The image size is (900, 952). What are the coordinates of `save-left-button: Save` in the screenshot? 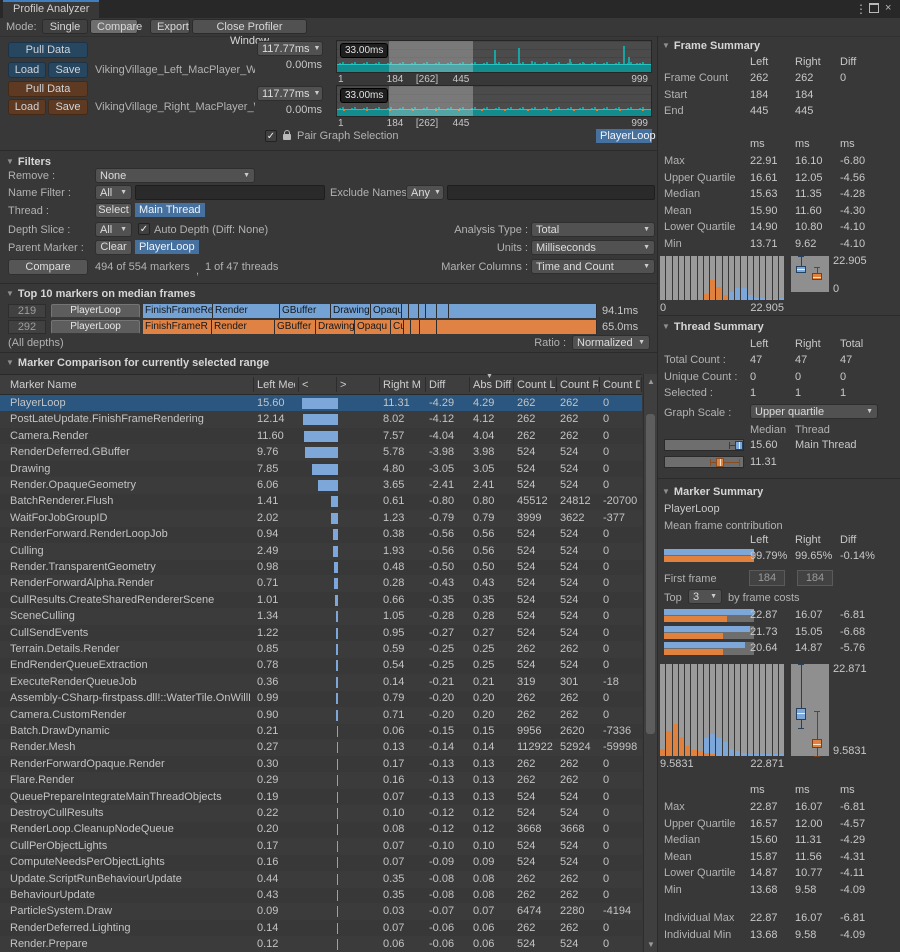 It's located at (68, 70).